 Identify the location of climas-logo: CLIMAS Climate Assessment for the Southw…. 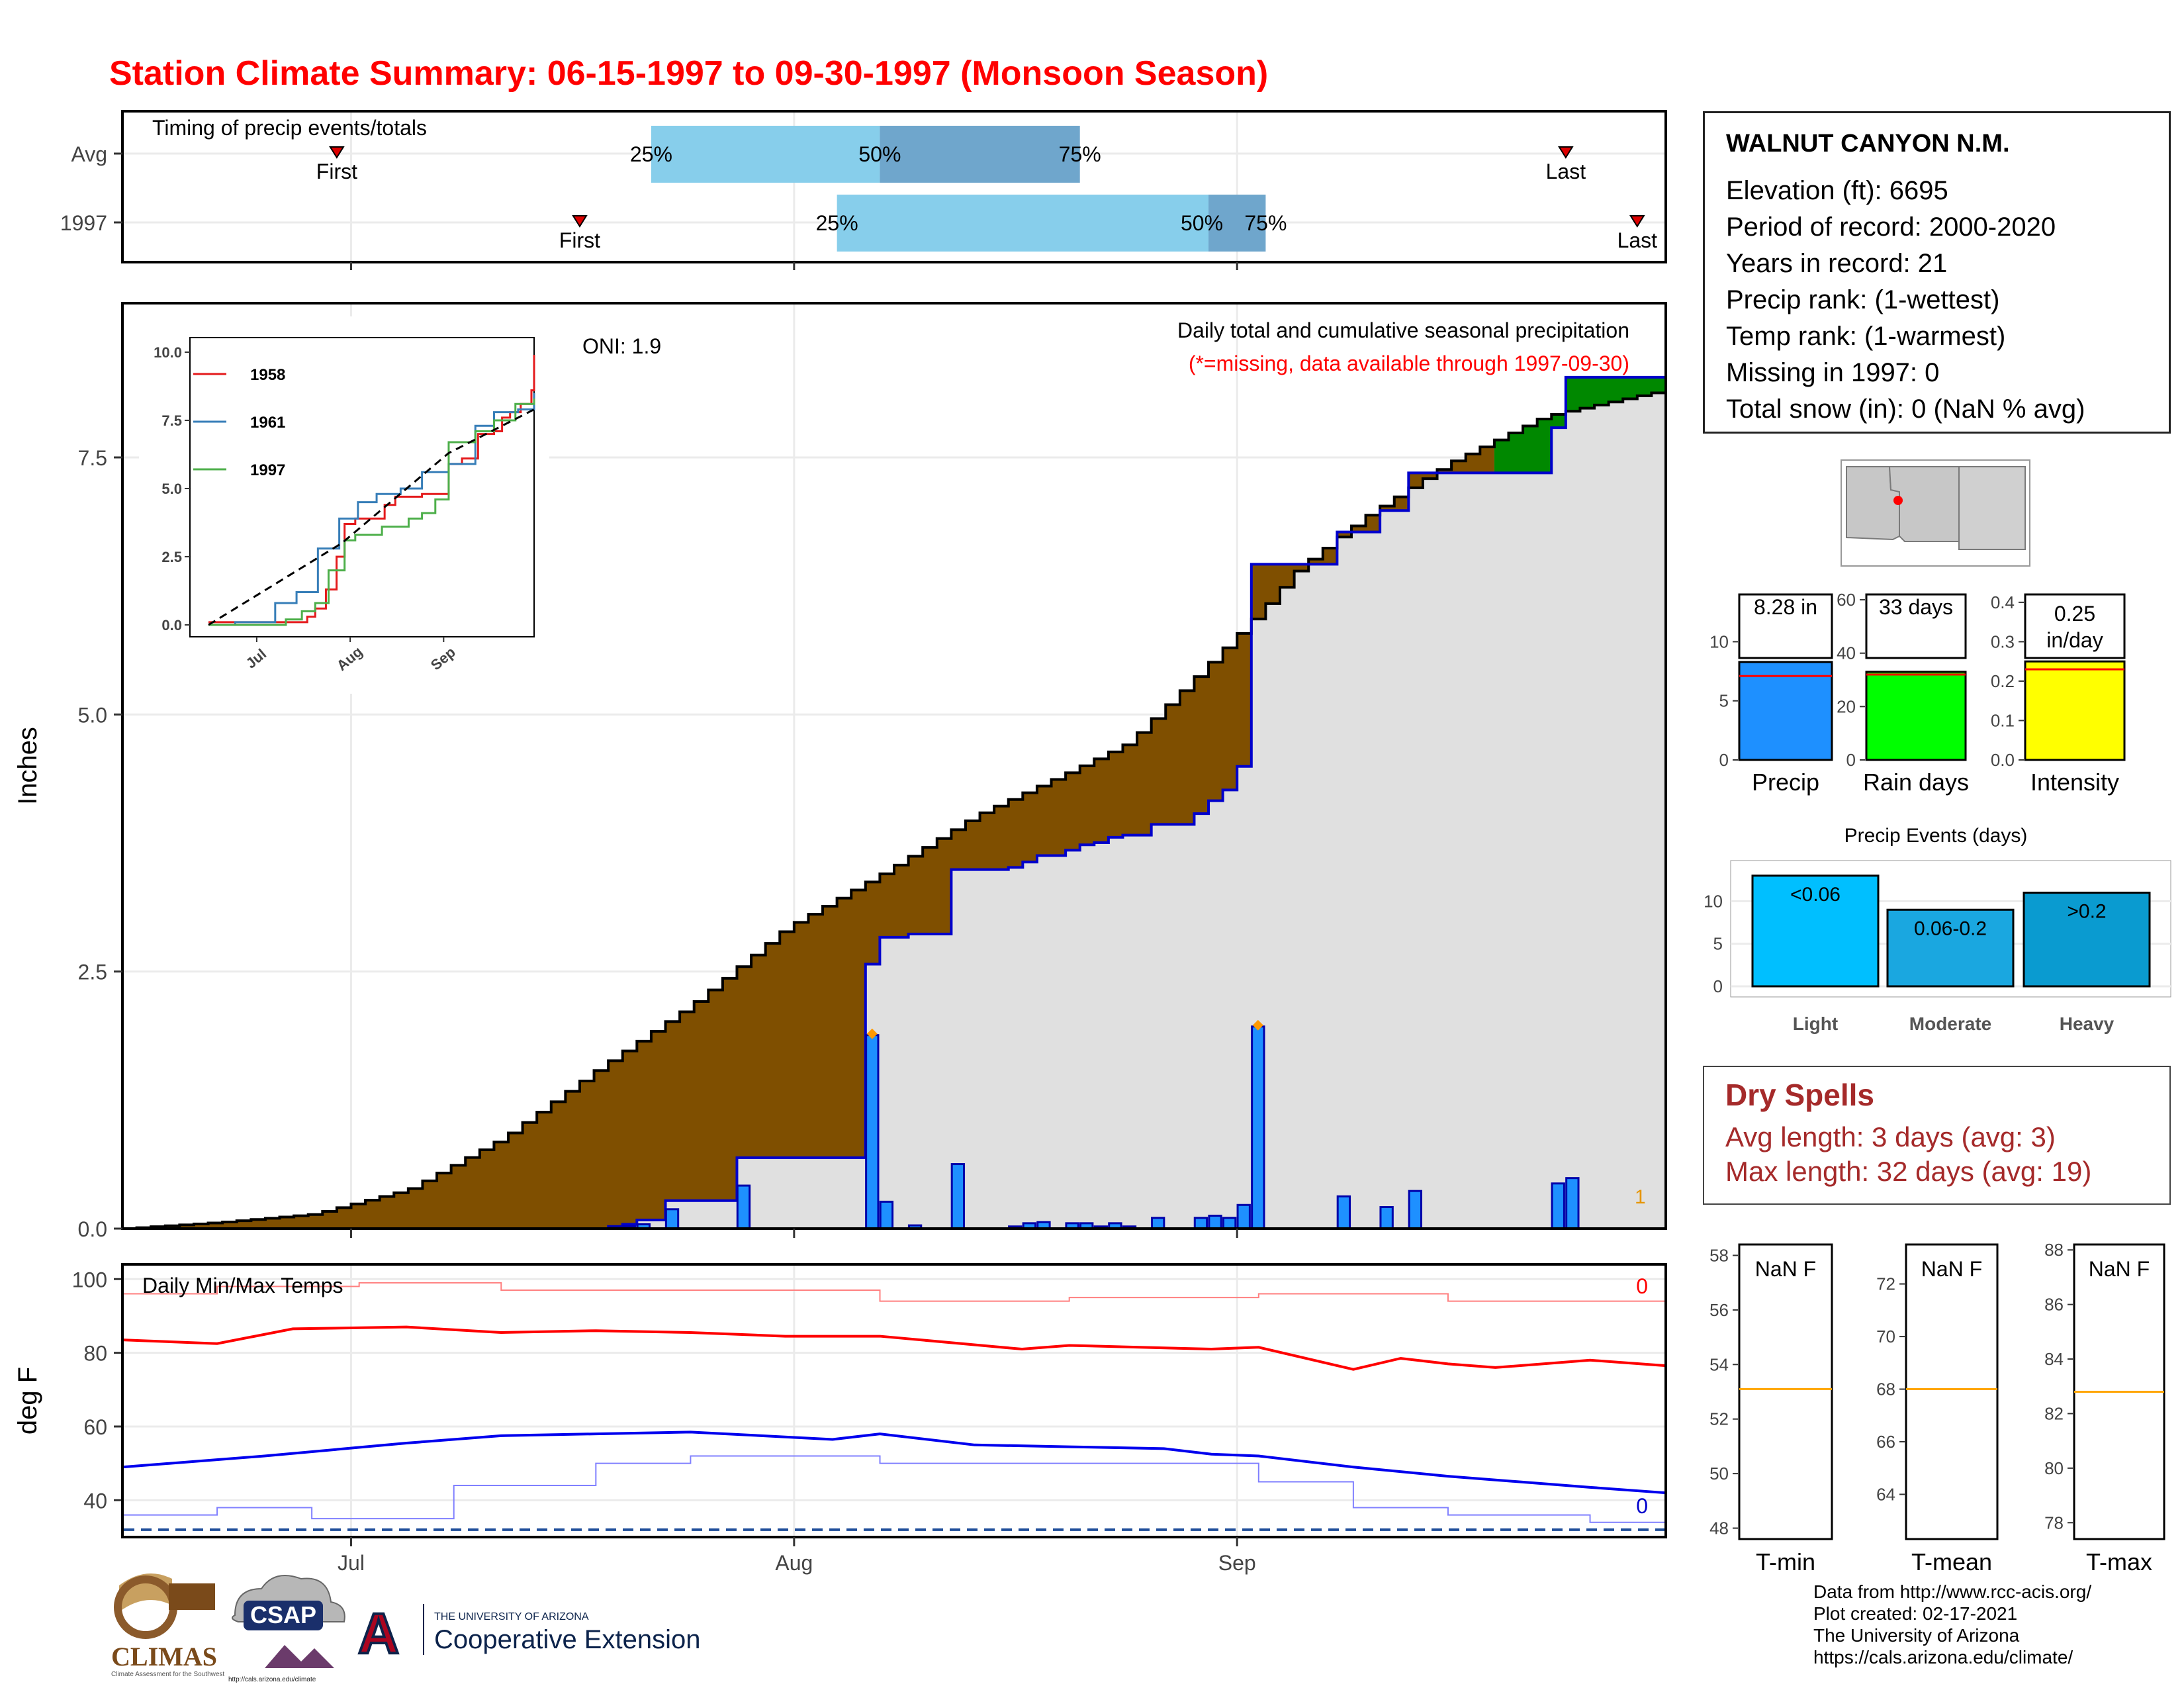
(167, 1625).